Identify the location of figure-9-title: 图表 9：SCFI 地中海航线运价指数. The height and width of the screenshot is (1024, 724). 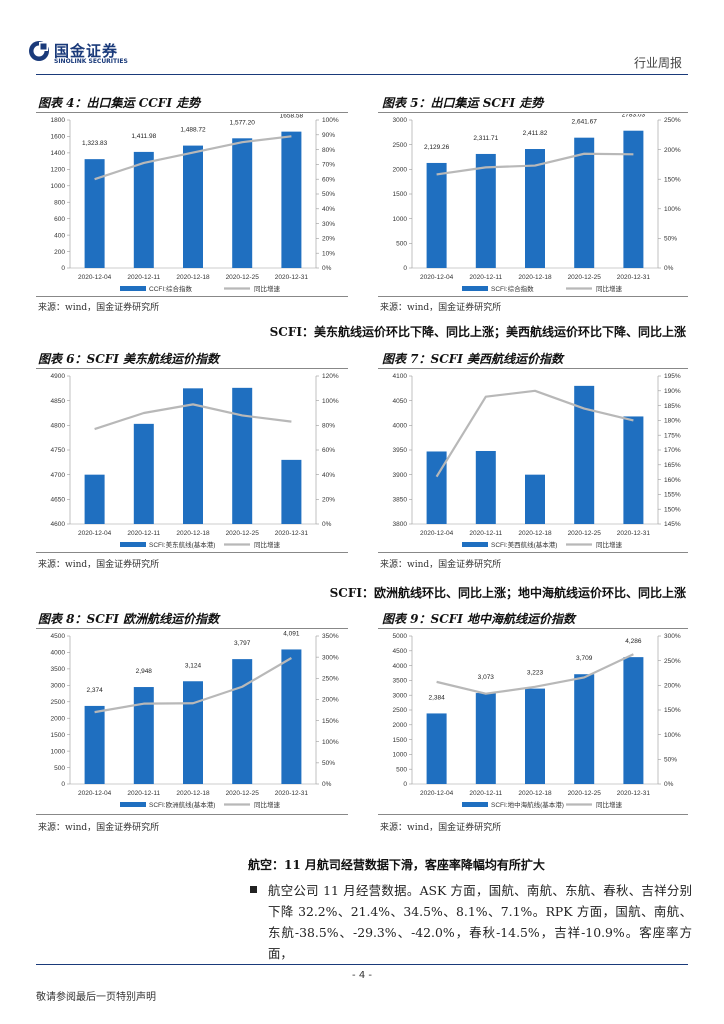
(479, 619).